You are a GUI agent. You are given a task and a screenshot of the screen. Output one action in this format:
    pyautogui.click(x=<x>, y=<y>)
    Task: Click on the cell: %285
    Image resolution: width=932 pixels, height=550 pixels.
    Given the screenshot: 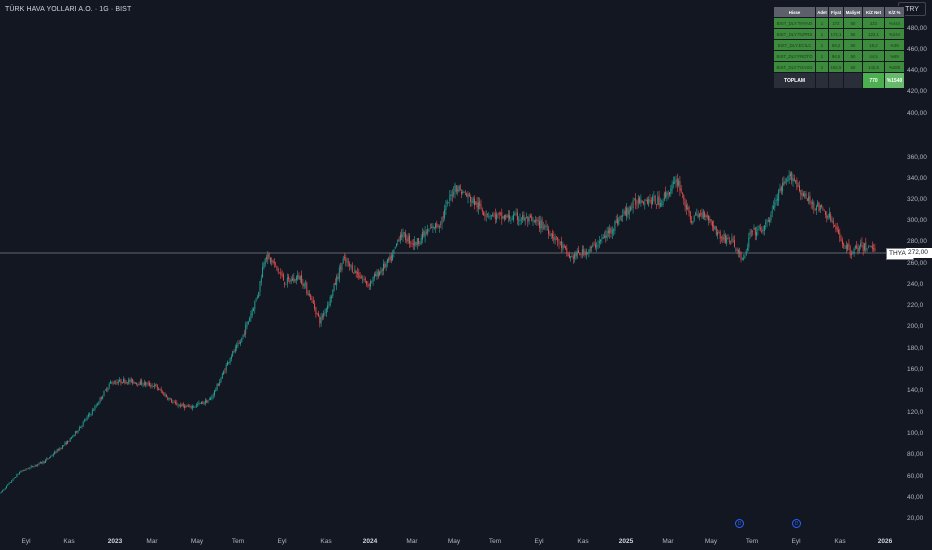 What is the action you would take?
    pyautogui.click(x=894, y=67)
    